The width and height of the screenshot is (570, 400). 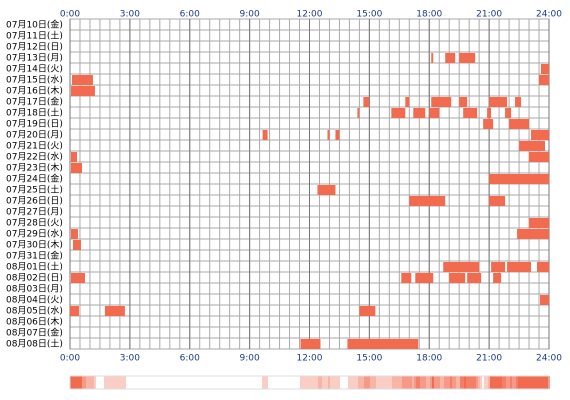 What do you see at coordinates (34, 201) in the screenshot?
I see `row-label: 07月26日(日)` at bounding box center [34, 201].